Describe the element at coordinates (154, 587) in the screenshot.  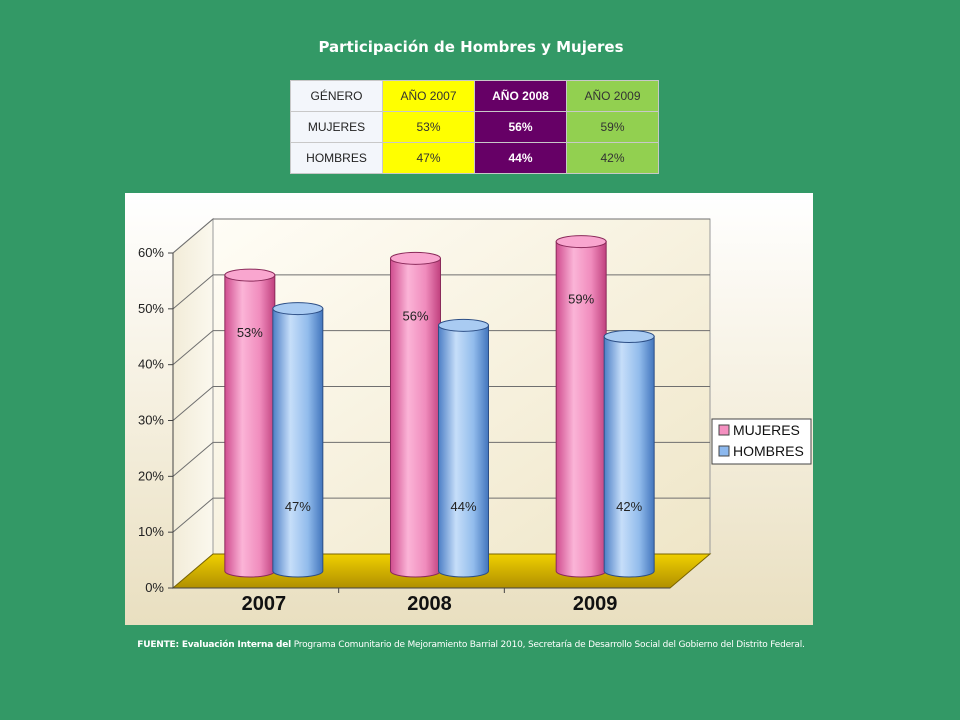
I see `y-tick-label: 0%` at that location.